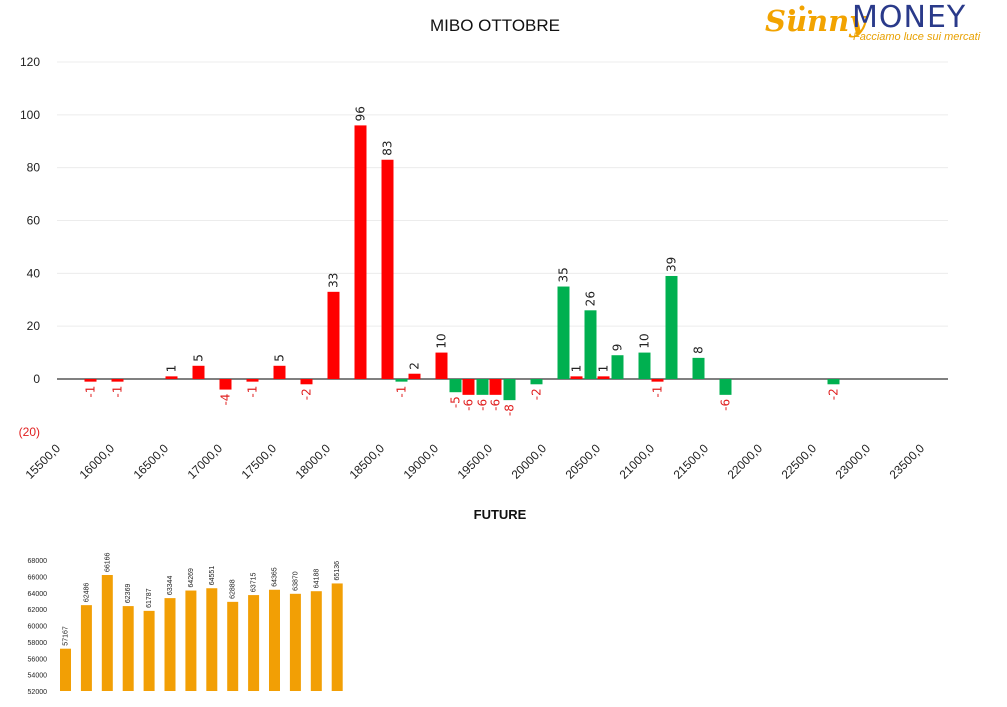 This screenshot has height=707, width=1007. I want to click on data-label: 2, so click(415, 366).